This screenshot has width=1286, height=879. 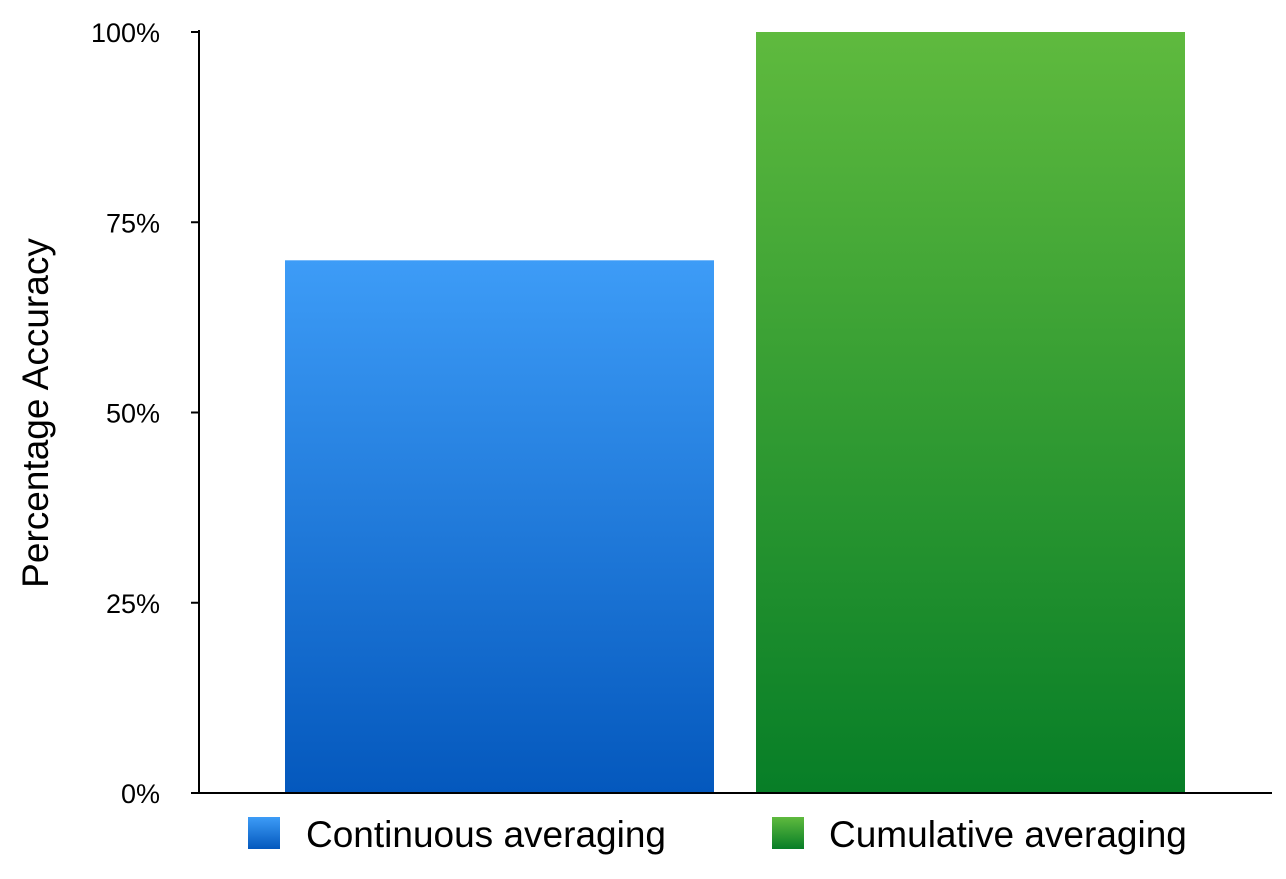 What do you see at coordinates (133, 223) in the screenshot?
I see `y-tick-label: 75%` at bounding box center [133, 223].